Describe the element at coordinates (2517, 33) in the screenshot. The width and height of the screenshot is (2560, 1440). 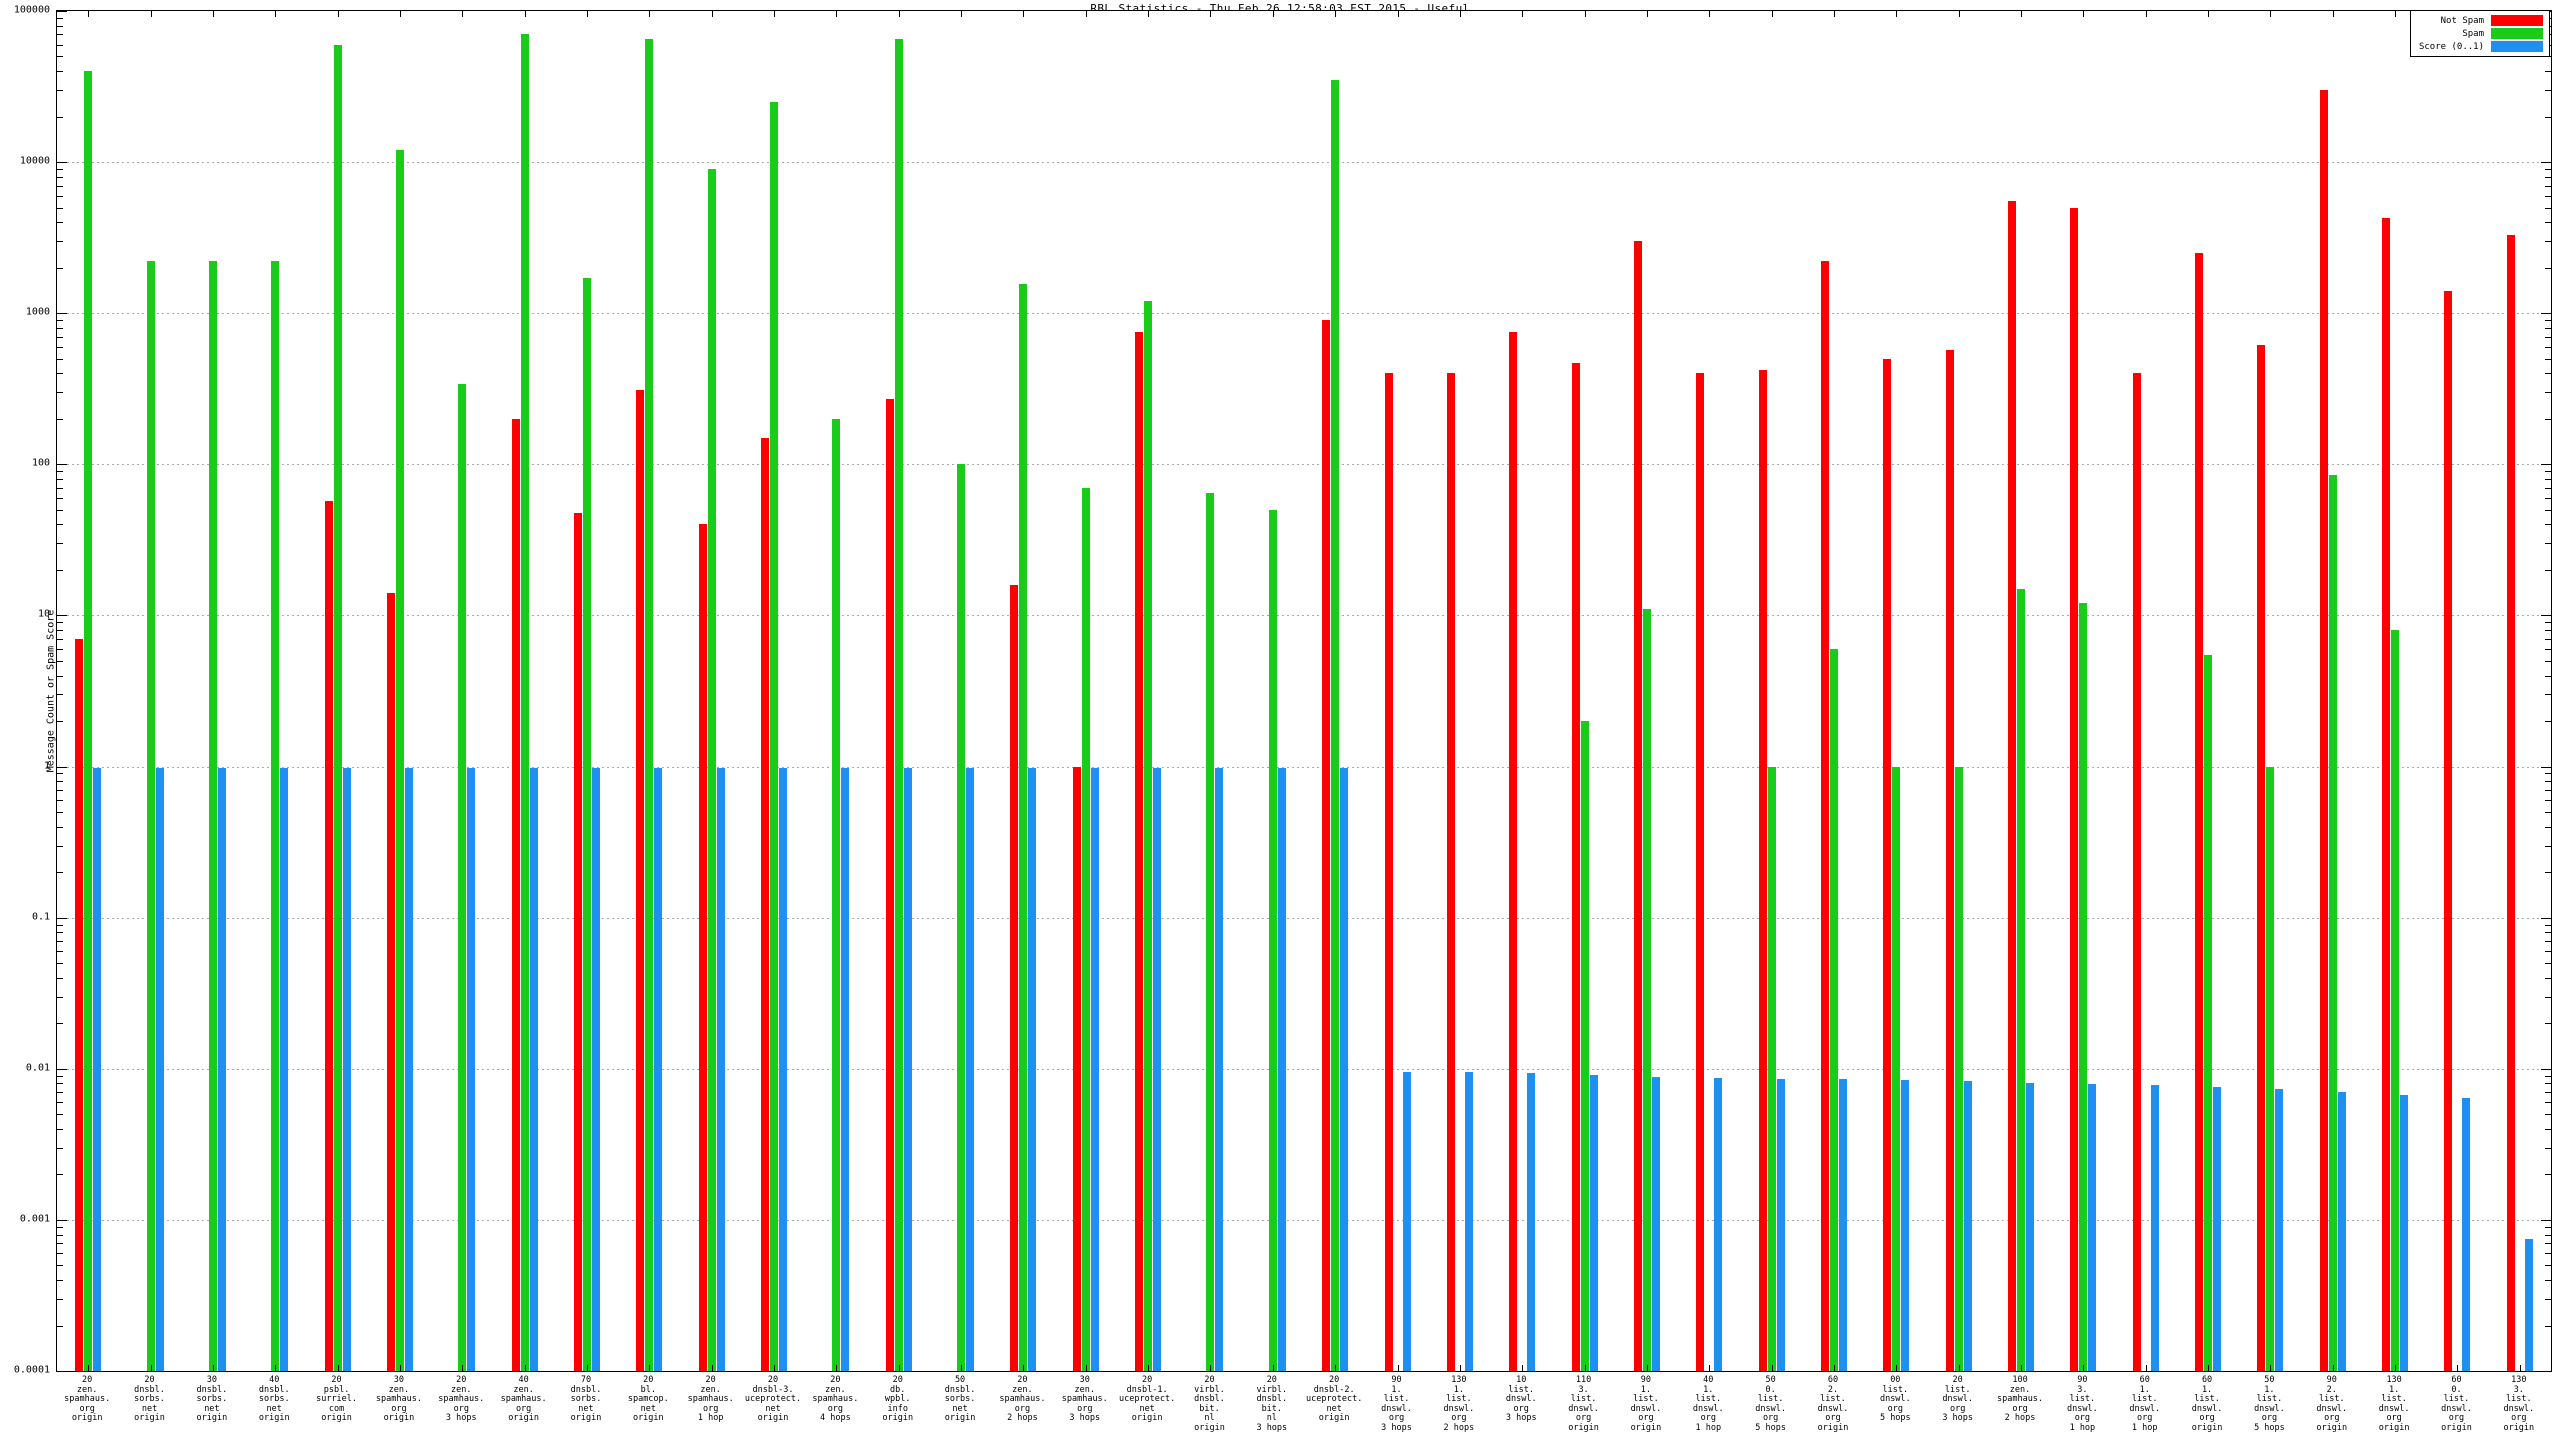
I see `legend-color-swatch` at that location.